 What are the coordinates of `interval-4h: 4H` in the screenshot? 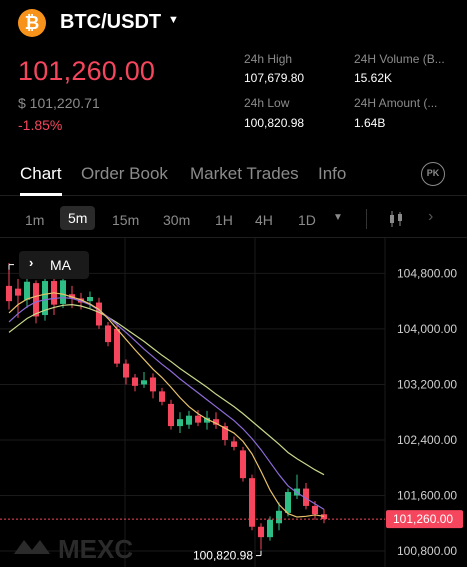 It's located at (264, 220).